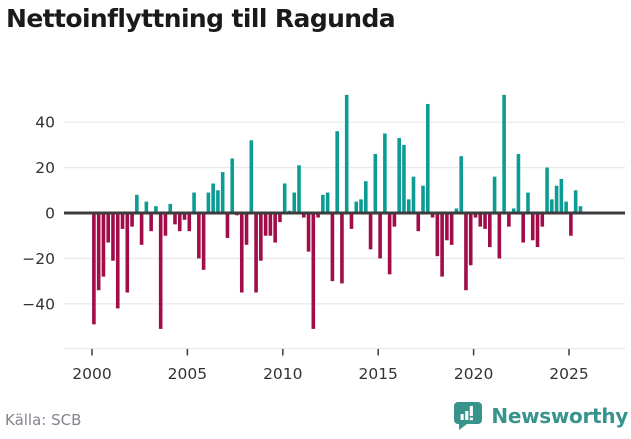 The image size is (631, 439). I want to click on y-tick-label: 20, so click(45, 168).